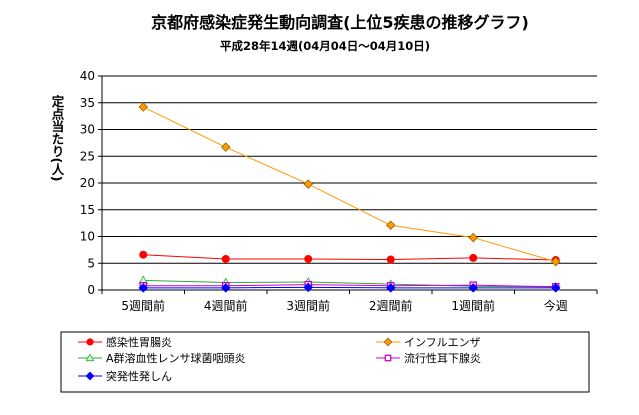 The width and height of the screenshot is (639, 415). I want to click on x-tick-labels: 5週間前 4週間前 3週間前 2週間前 1週間前 今週, so click(344, 305).